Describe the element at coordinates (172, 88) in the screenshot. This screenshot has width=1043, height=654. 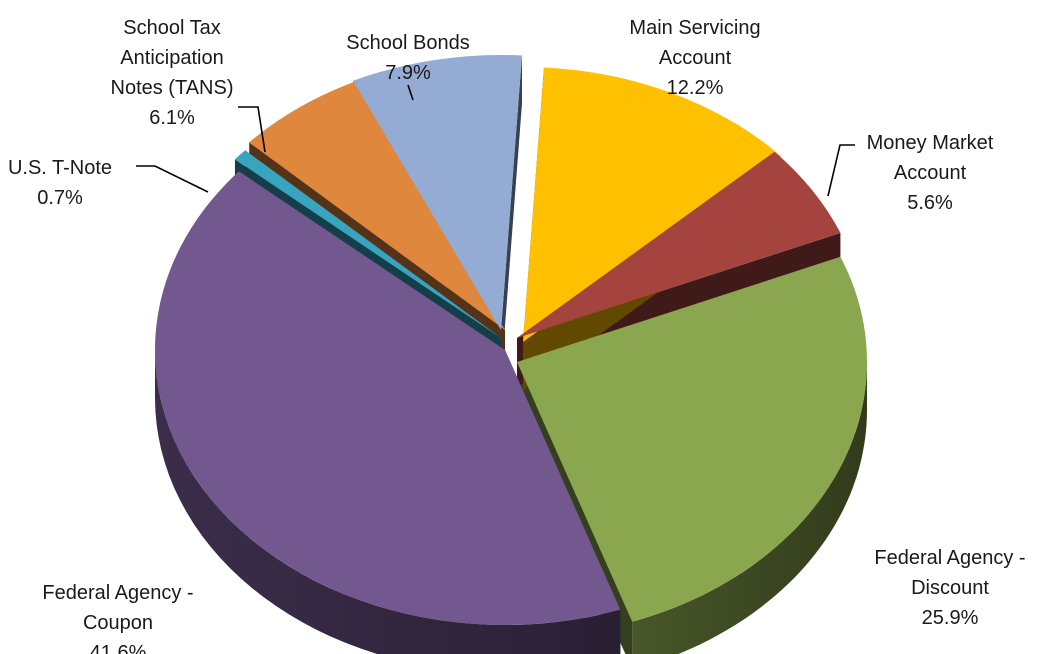
I see `data-label-text: Notes (TANS)` at that location.